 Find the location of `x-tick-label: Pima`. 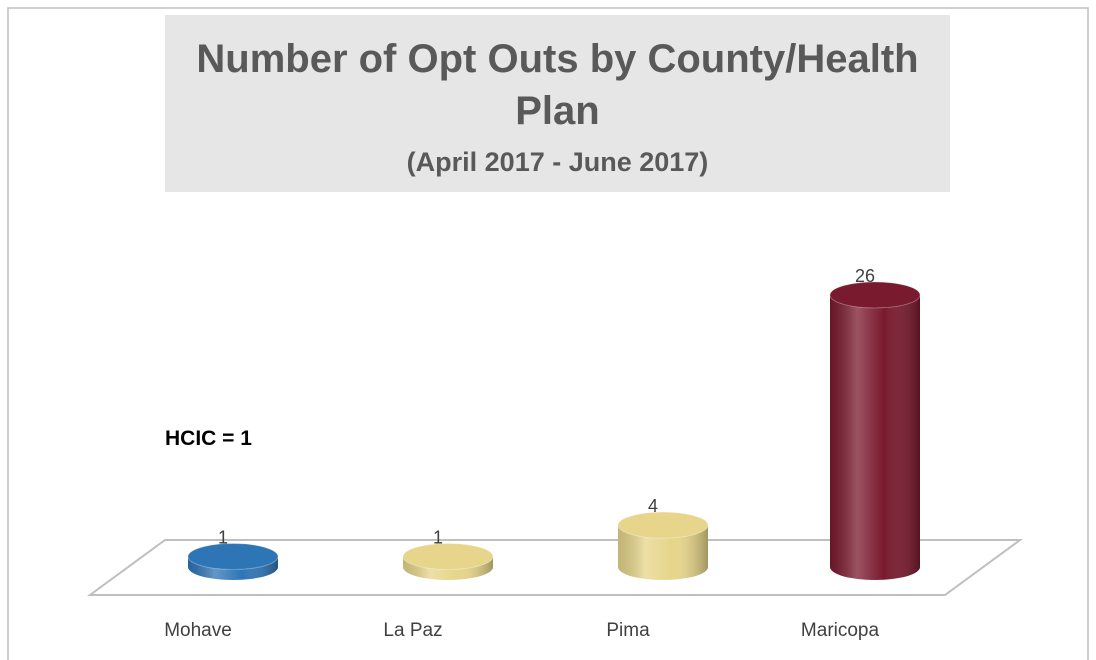

x-tick-label: Pima is located at coordinates (628, 630).